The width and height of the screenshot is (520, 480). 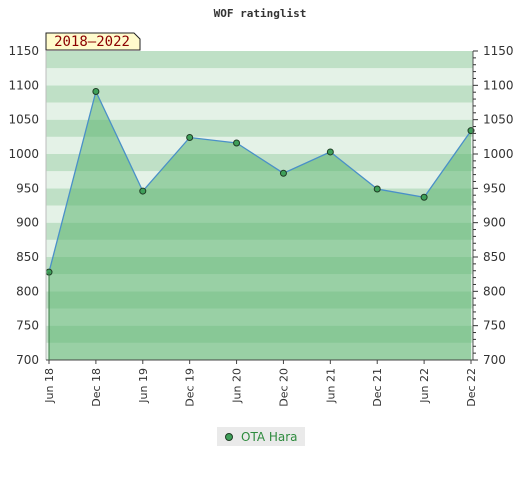 What do you see at coordinates (23, 85) in the screenshot?
I see `y-tick-label-left: 1100` at bounding box center [23, 85].